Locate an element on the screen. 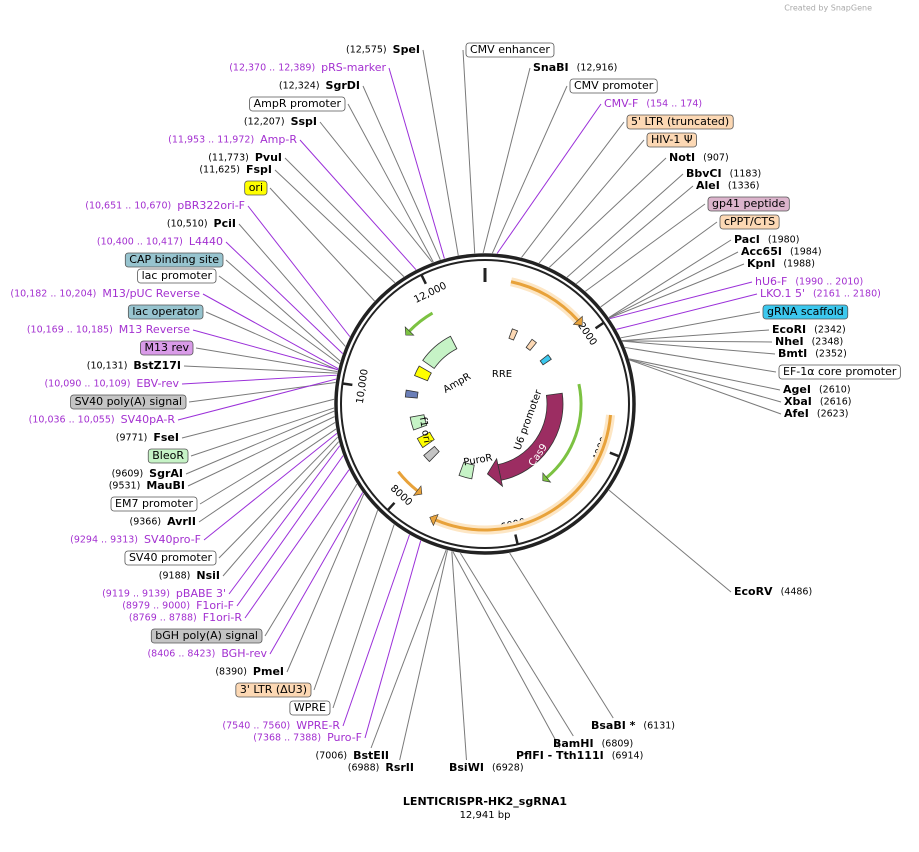 The image size is (919, 852). position-label: (907) is located at coordinates (716, 158).